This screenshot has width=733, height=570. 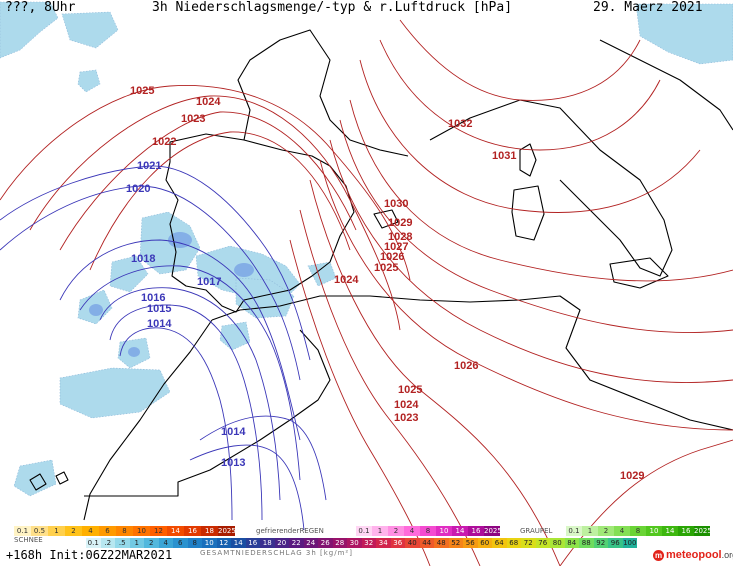 I want to click on legend-snow-cell: 0.5, so click(x=39, y=531).